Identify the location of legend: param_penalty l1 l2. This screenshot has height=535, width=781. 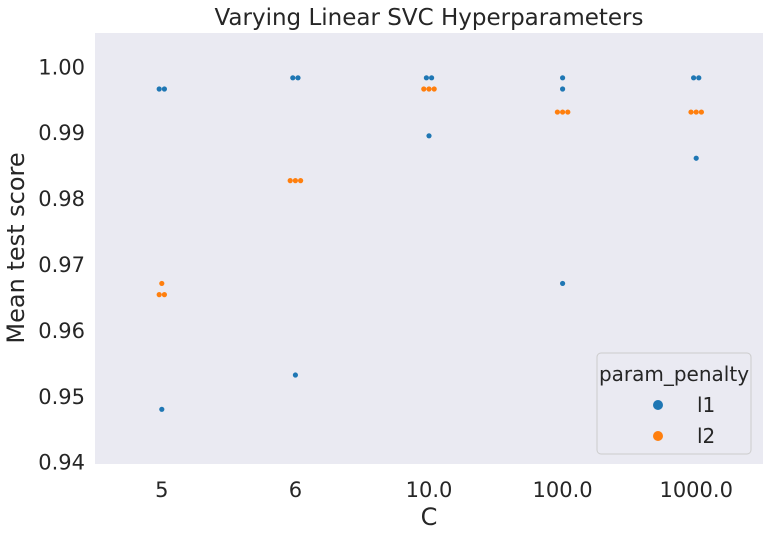
(674, 403).